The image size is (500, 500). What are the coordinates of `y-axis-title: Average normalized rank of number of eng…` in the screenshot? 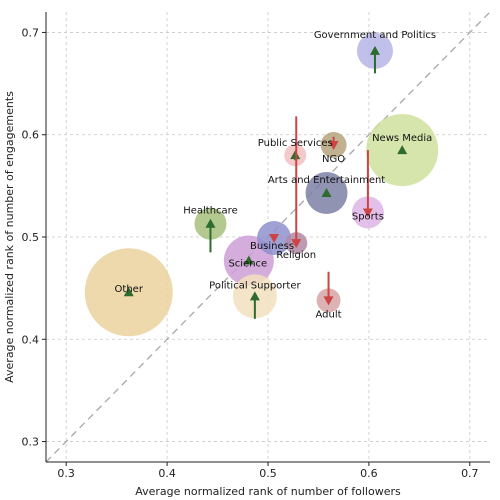 It's located at (9, 237).